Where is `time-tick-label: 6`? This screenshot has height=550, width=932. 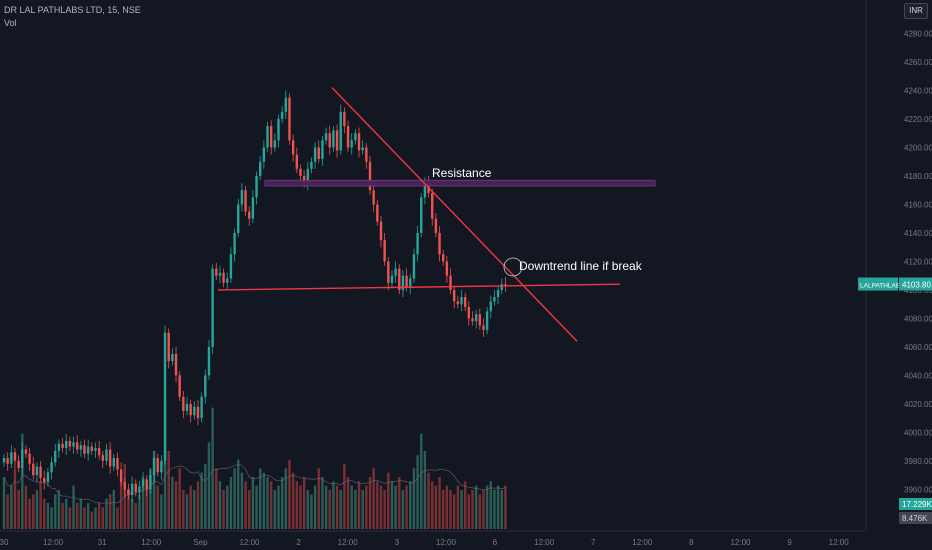
time-tick-label: 6 is located at coordinates (495, 542).